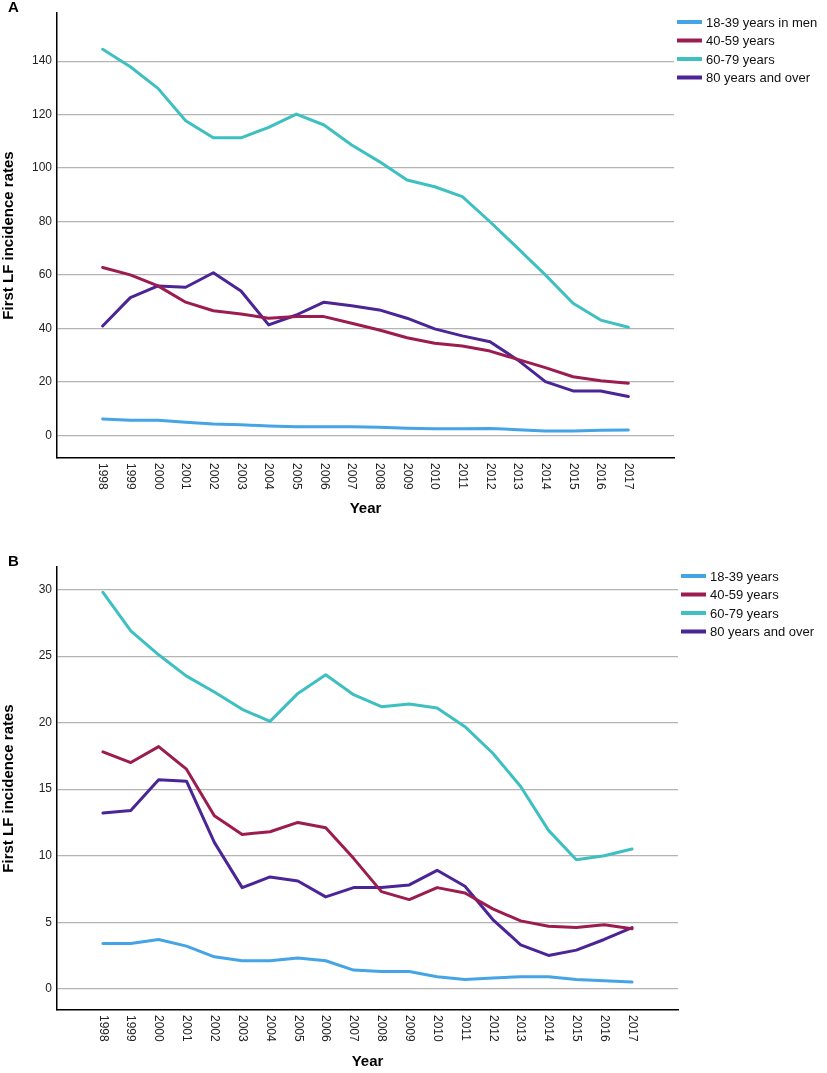  What do you see at coordinates (45, 220) in the screenshot?
I see `y-tick-label: 80` at bounding box center [45, 220].